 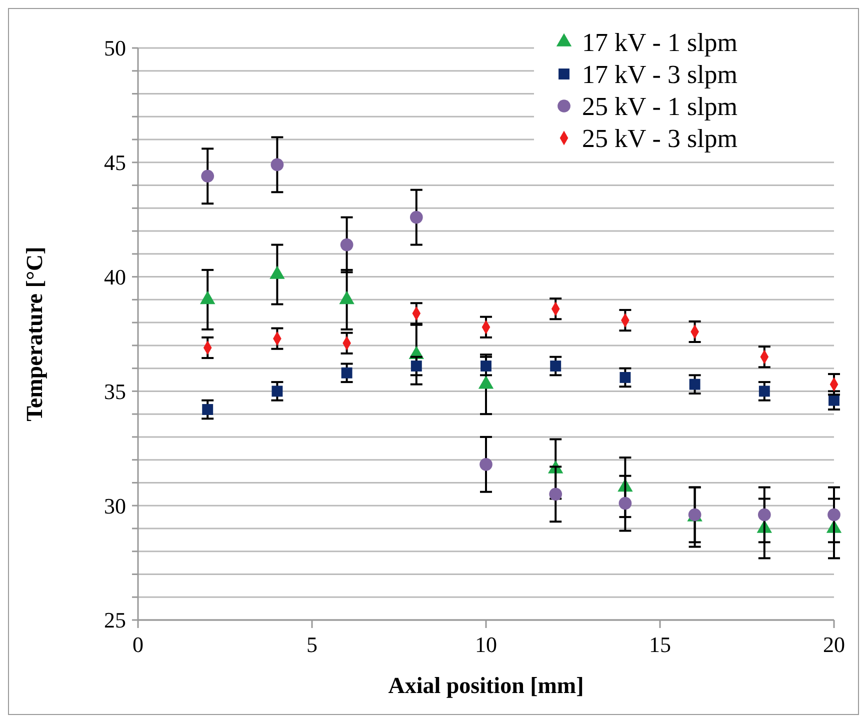 What do you see at coordinates (660, 139) in the screenshot?
I see `legend-label: 25 kV - 3 slpm` at bounding box center [660, 139].